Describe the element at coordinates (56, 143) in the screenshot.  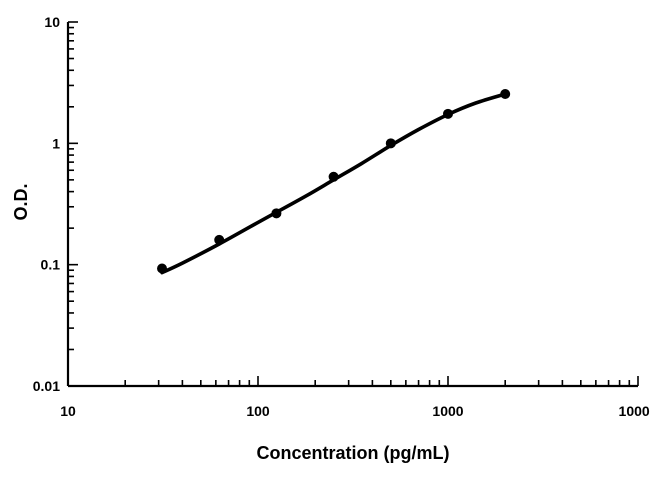
I see `y-tick-label: 1` at that location.